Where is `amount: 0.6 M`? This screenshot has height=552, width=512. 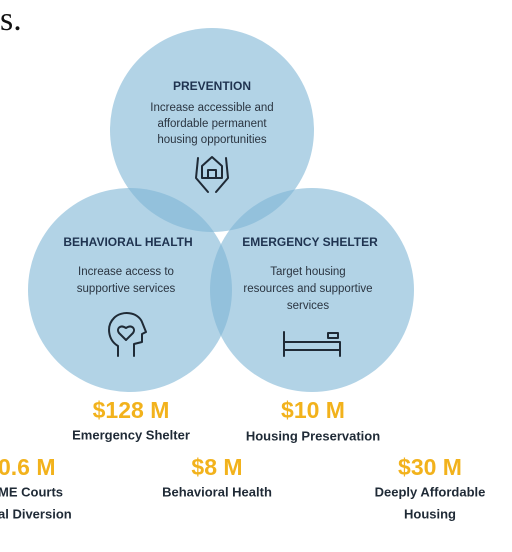
amount: 0.6 M is located at coordinates (28, 467).